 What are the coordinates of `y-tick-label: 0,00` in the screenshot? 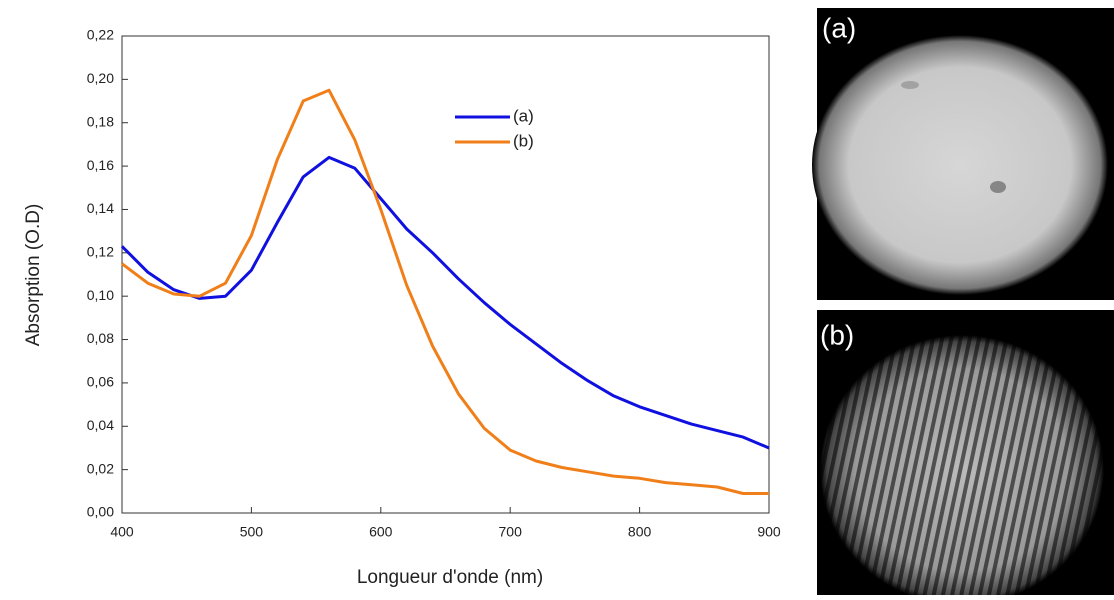 It's located at (100, 512).